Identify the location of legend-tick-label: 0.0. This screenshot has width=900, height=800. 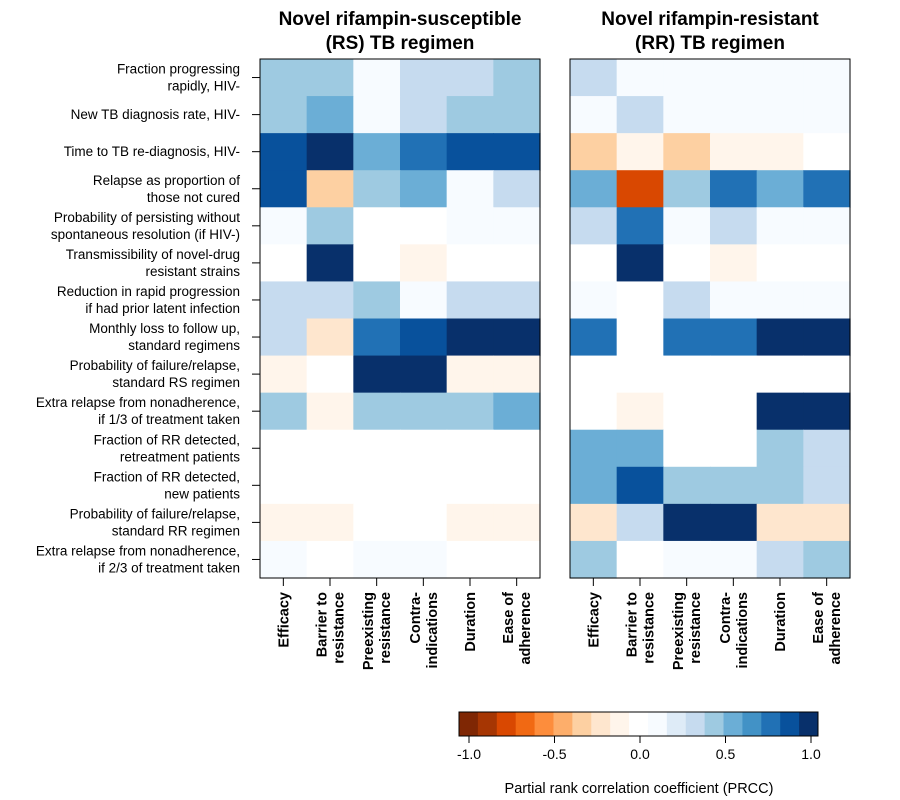
(640, 754).